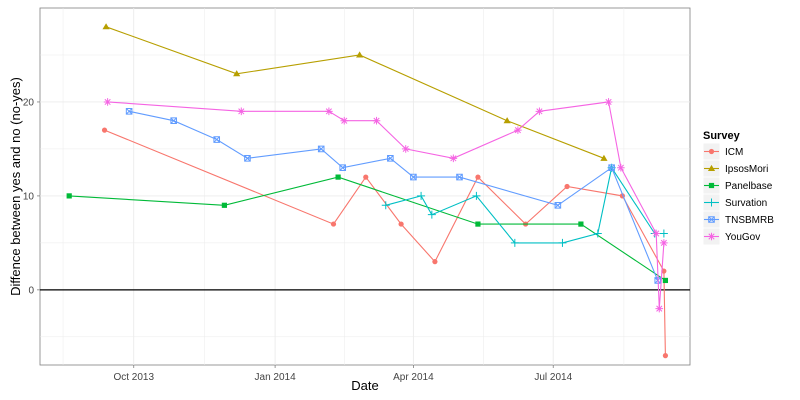  Describe the element at coordinates (29, 102) in the screenshot. I see `y-tick-label: 20` at that location.